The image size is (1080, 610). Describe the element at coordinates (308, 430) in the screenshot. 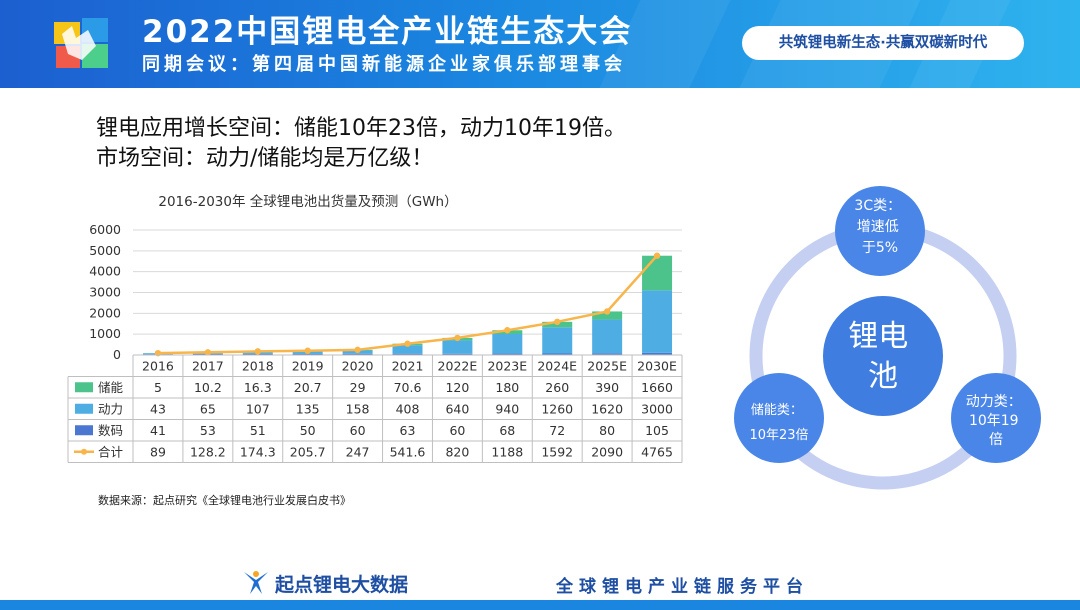

I see `data-table-cell: 50` at that location.